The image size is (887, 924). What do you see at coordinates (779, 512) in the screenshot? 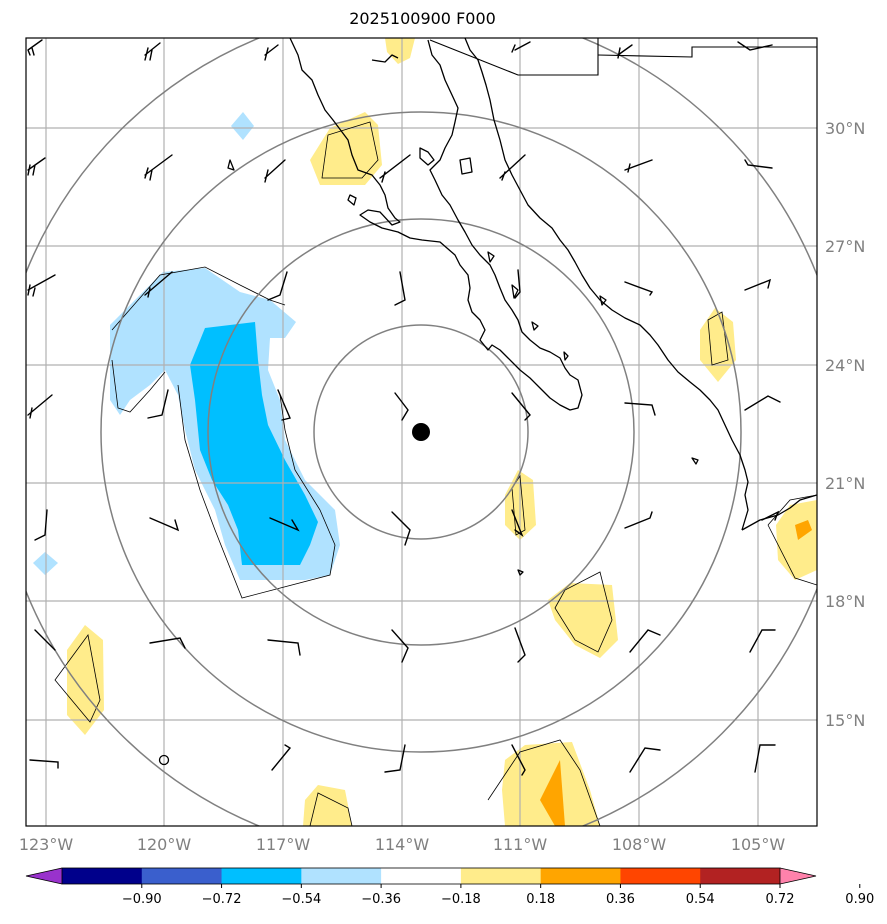
I see `mainland-coast-south` at bounding box center [779, 512].